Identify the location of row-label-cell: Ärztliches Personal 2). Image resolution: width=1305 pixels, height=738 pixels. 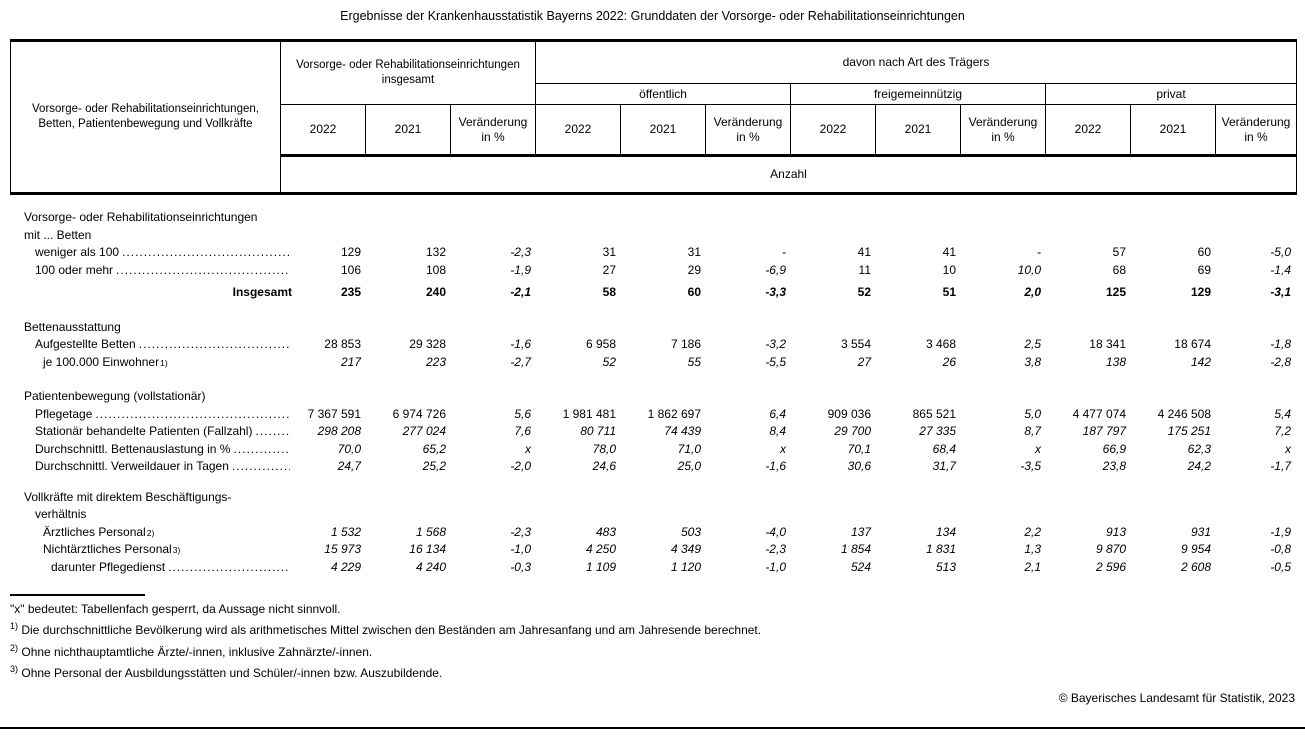
(159, 533).